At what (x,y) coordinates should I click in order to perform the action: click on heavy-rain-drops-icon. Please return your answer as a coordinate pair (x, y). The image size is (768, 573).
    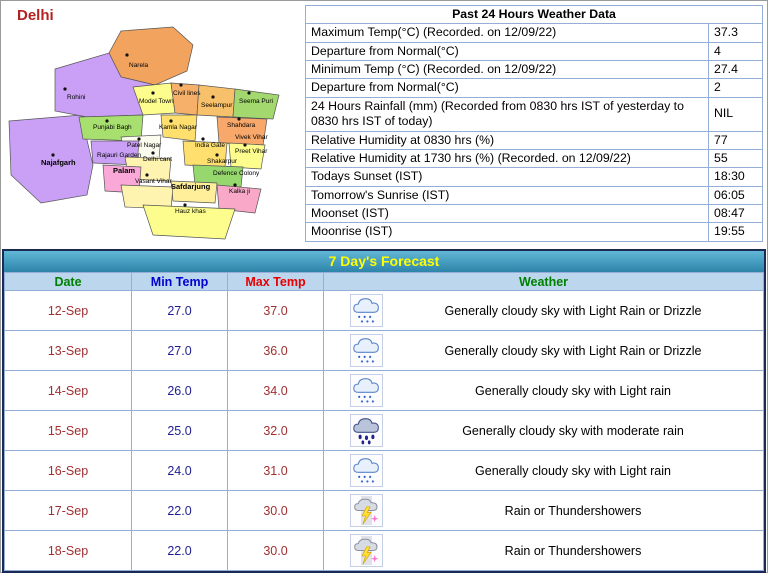
    Looking at the image, I should click on (366, 439).